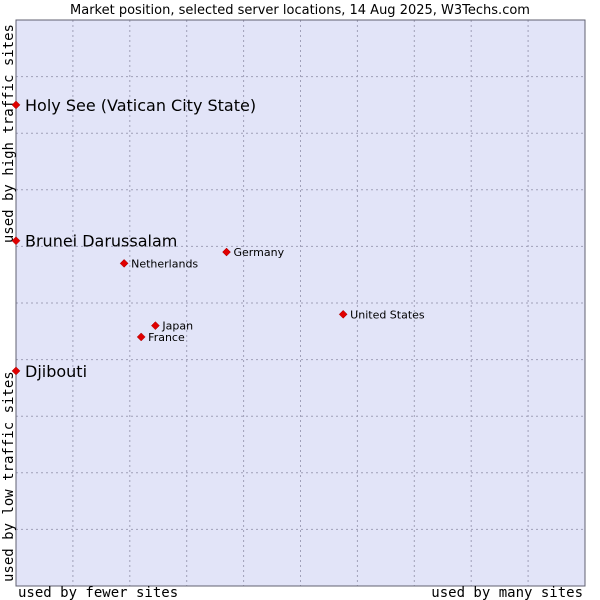 The width and height of the screenshot is (600, 600). I want to click on data-point-label: Brunei Darussalam, so click(101, 241).